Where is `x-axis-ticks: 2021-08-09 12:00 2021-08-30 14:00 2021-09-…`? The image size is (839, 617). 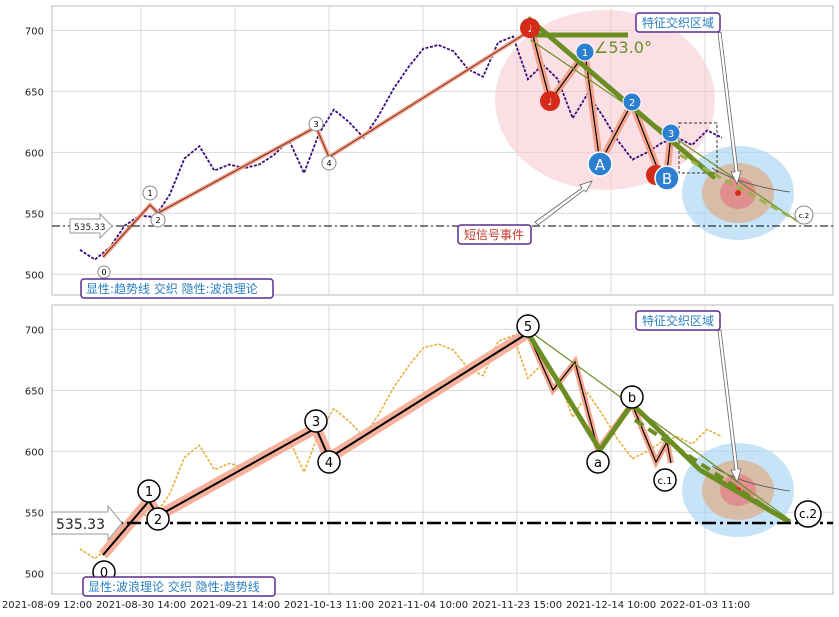 x-axis-ticks: 2021-08-09 12:00 2021-08-30 14:00 2021-09-… is located at coordinates (376, 605).